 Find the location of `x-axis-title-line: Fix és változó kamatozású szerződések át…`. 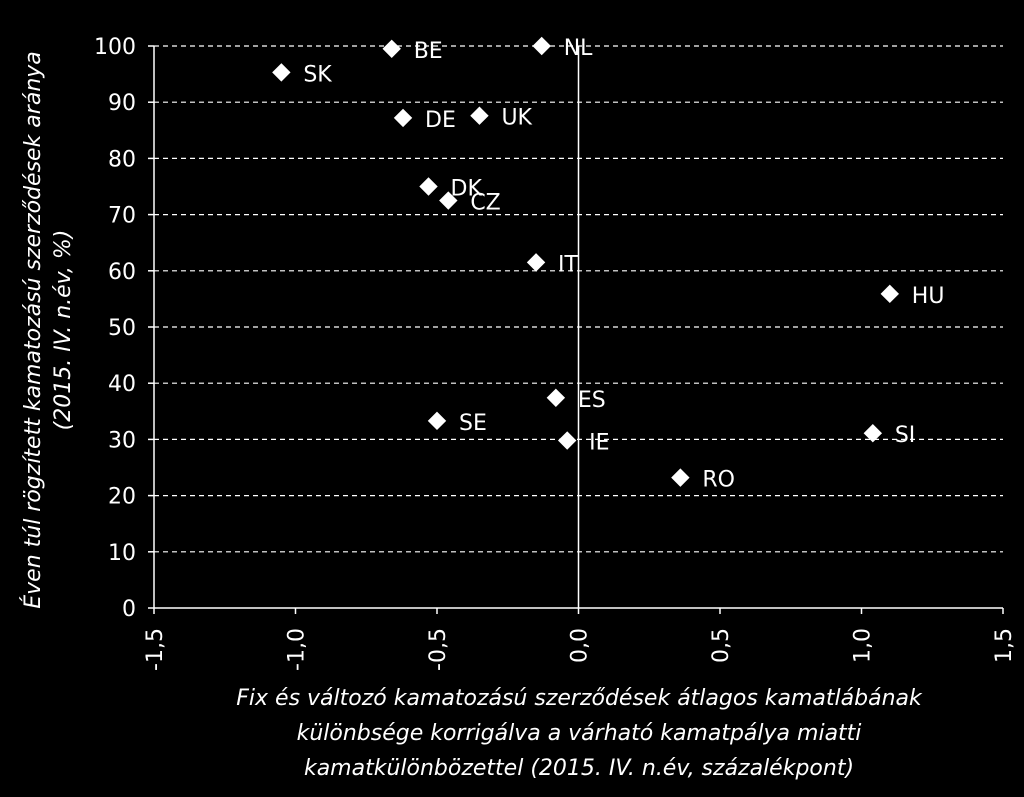

x-axis-title-line: Fix és változó kamatozású szerződések át… is located at coordinates (579, 698).